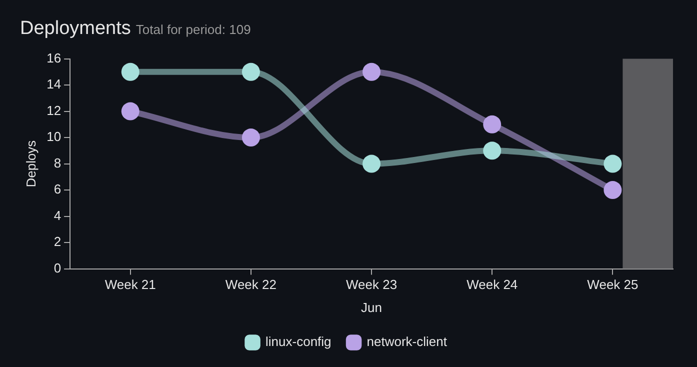 The image size is (697, 367). What do you see at coordinates (54, 58) in the screenshot?
I see `y-tick-label: 16` at bounding box center [54, 58].